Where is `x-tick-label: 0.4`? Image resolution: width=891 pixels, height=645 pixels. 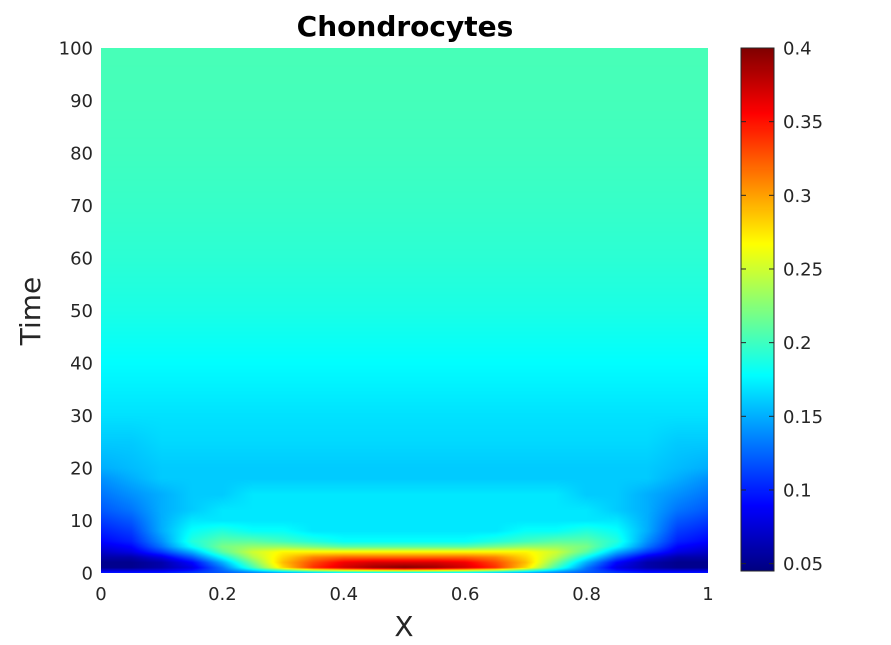 x-tick-label: 0.4 is located at coordinates (343, 594).